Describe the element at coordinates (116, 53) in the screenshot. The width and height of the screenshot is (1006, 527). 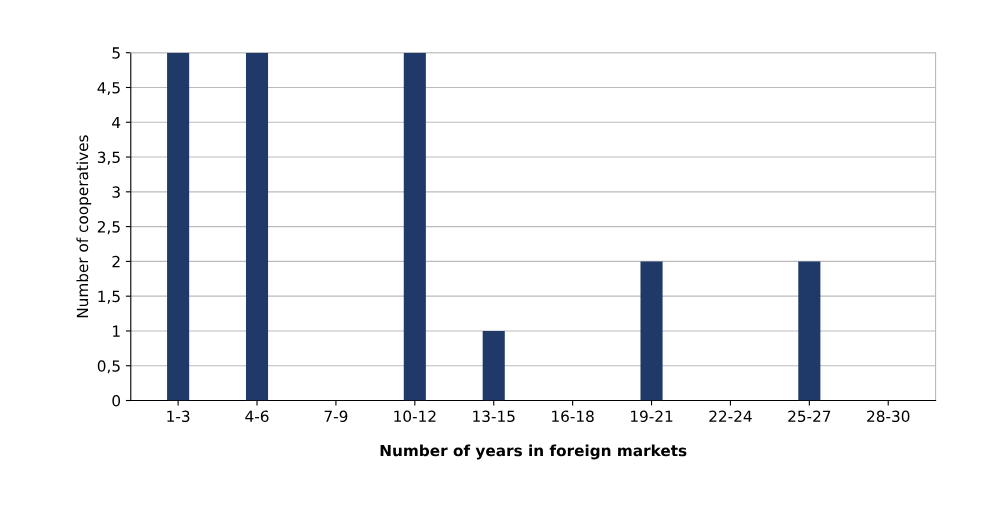
I see `y-tick-label: 5` at that location.